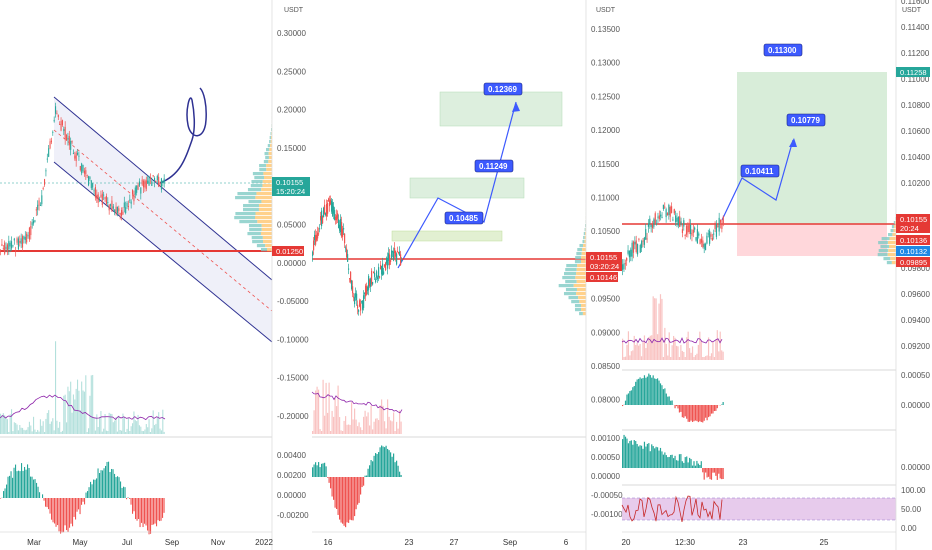  Describe the element at coordinates (915, 131) in the screenshot. I see `right-price-tick: 0.10600` at that location.